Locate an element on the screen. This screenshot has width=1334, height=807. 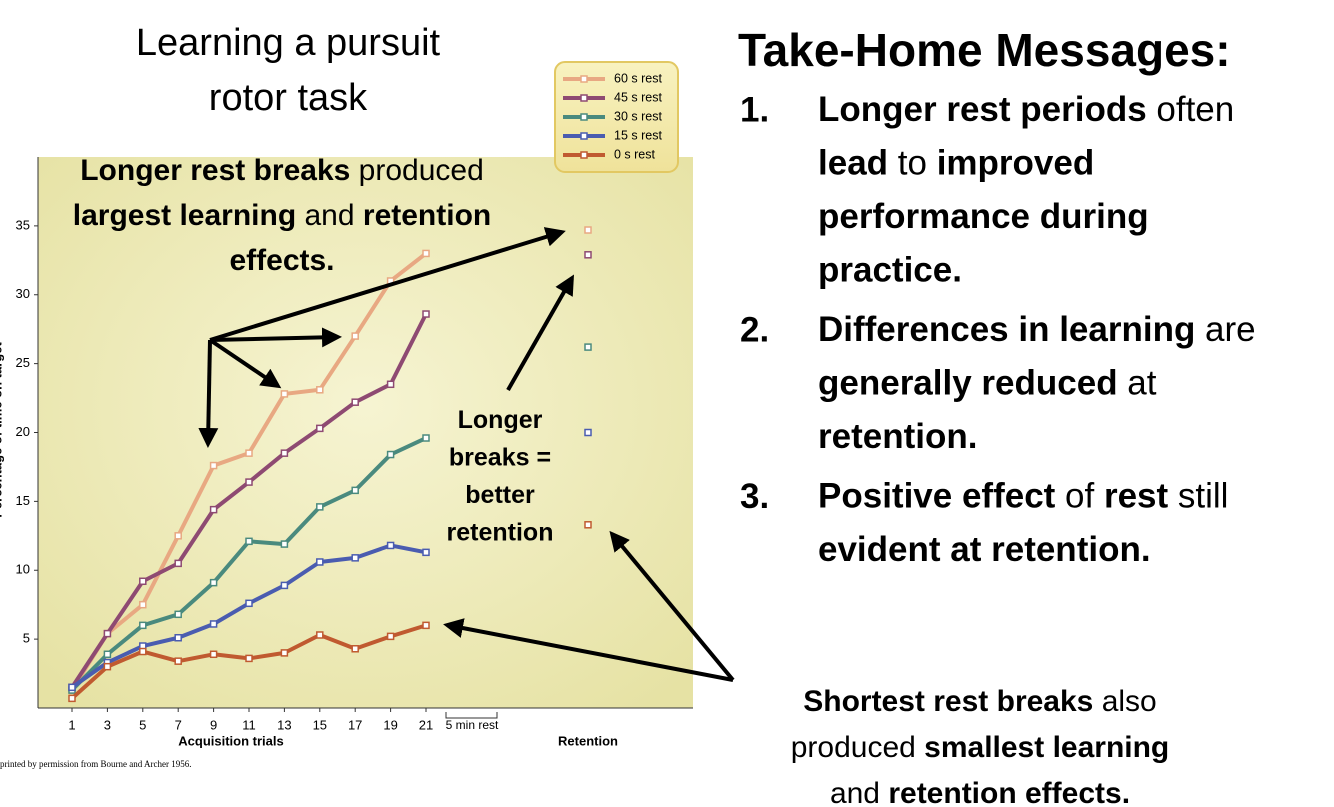
annotation-line: Shortest rest breaks also is located at coordinates (980, 701).